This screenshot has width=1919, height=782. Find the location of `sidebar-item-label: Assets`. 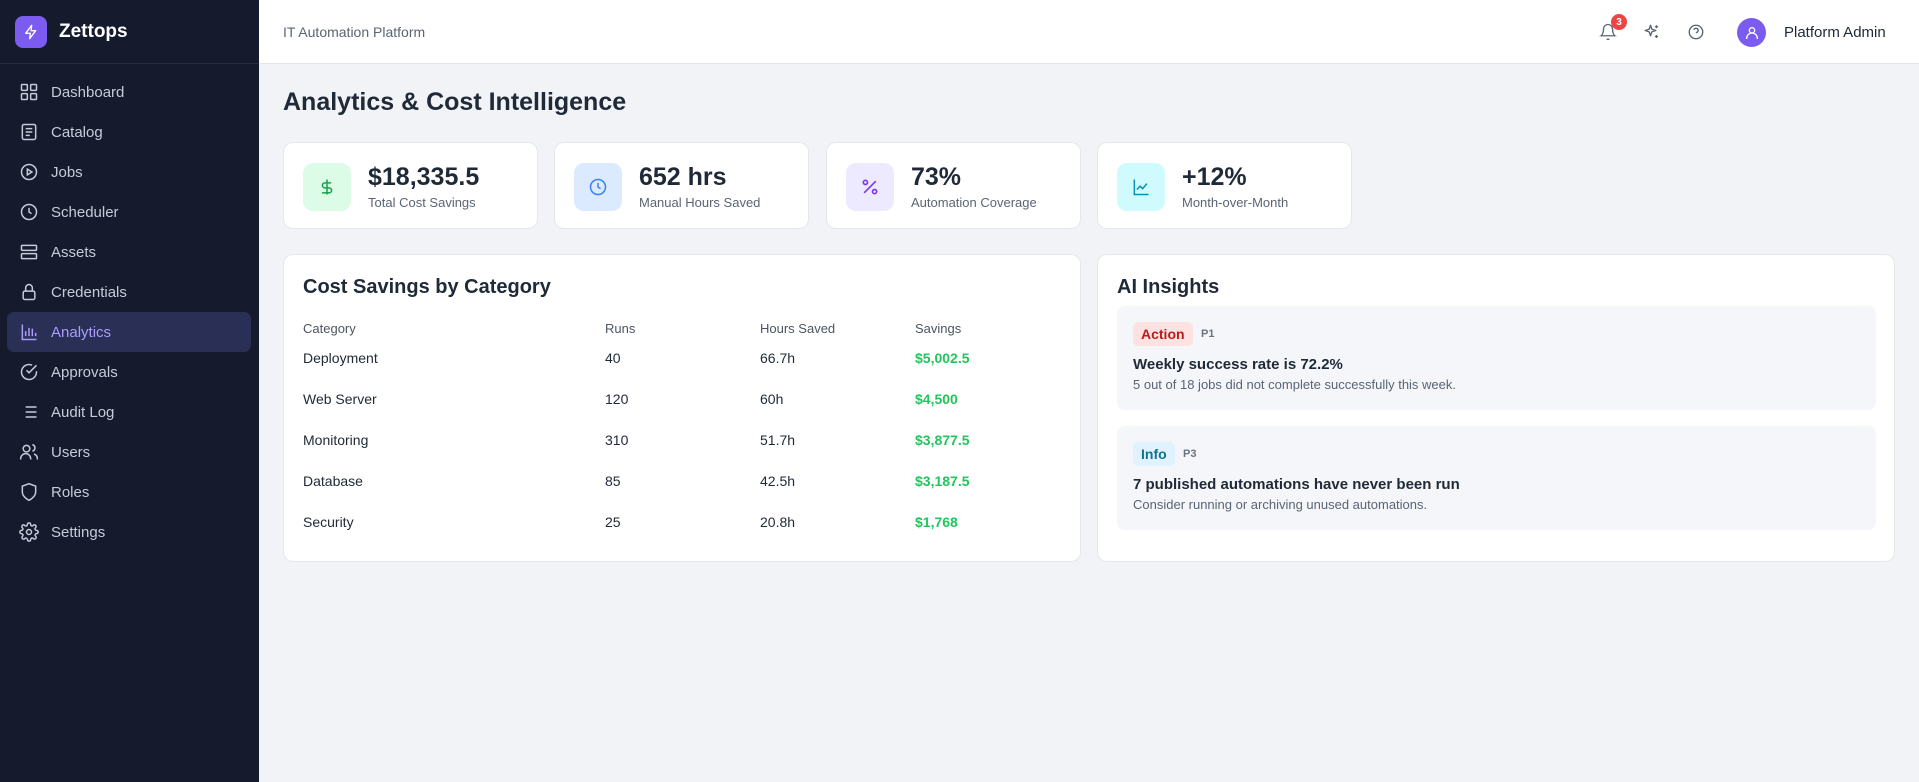

sidebar-item-label: Assets is located at coordinates (74, 252).